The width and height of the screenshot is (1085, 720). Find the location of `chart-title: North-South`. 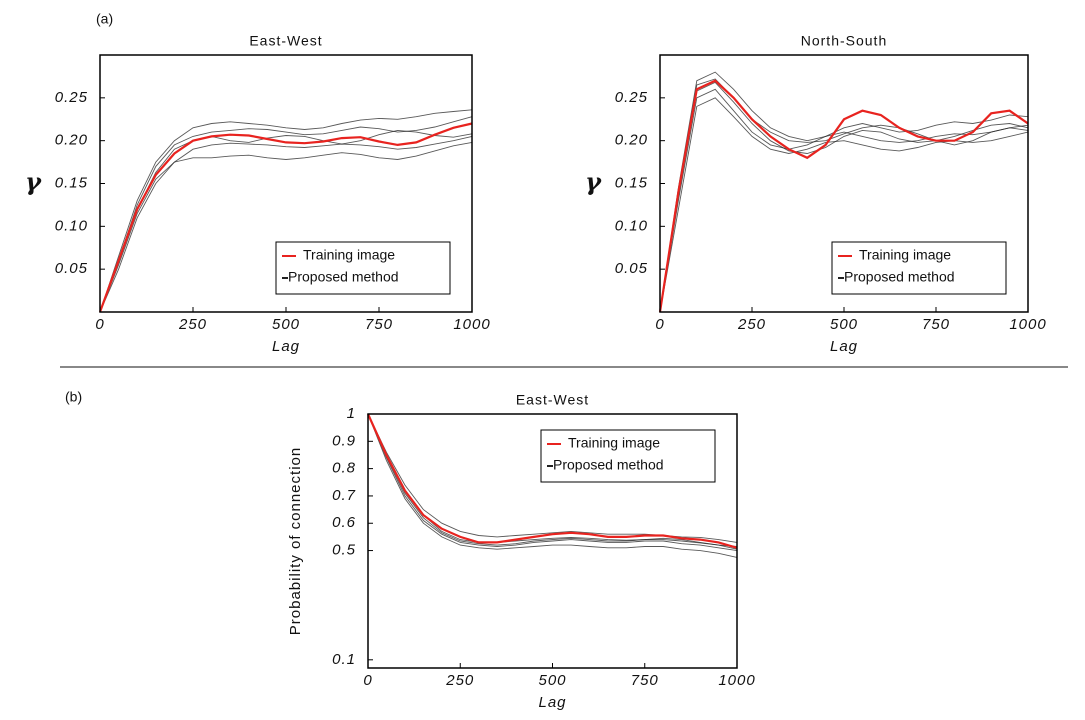

chart-title: North-South is located at coordinates (844, 41).